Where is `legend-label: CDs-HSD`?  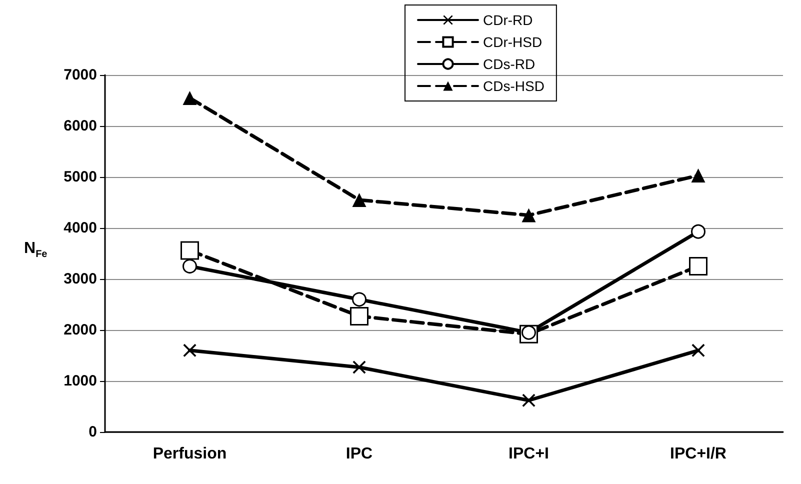 legend-label: CDs-HSD is located at coordinates (513, 86).